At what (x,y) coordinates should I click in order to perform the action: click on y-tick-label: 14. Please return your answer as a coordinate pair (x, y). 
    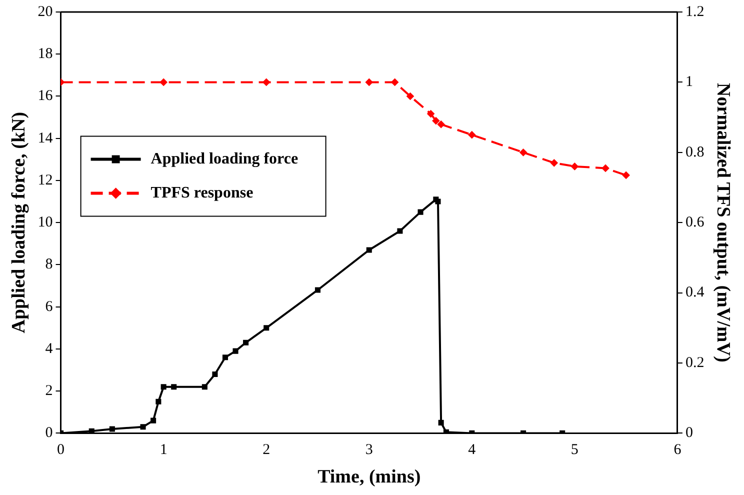
    Looking at the image, I should click on (46, 138).